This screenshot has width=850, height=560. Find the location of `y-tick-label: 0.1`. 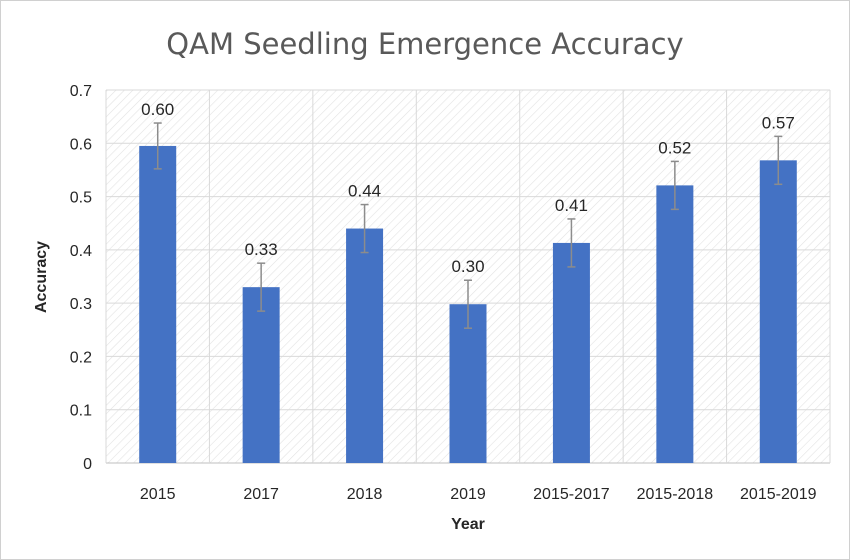

y-tick-label: 0.1 is located at coordinates (81, 411).